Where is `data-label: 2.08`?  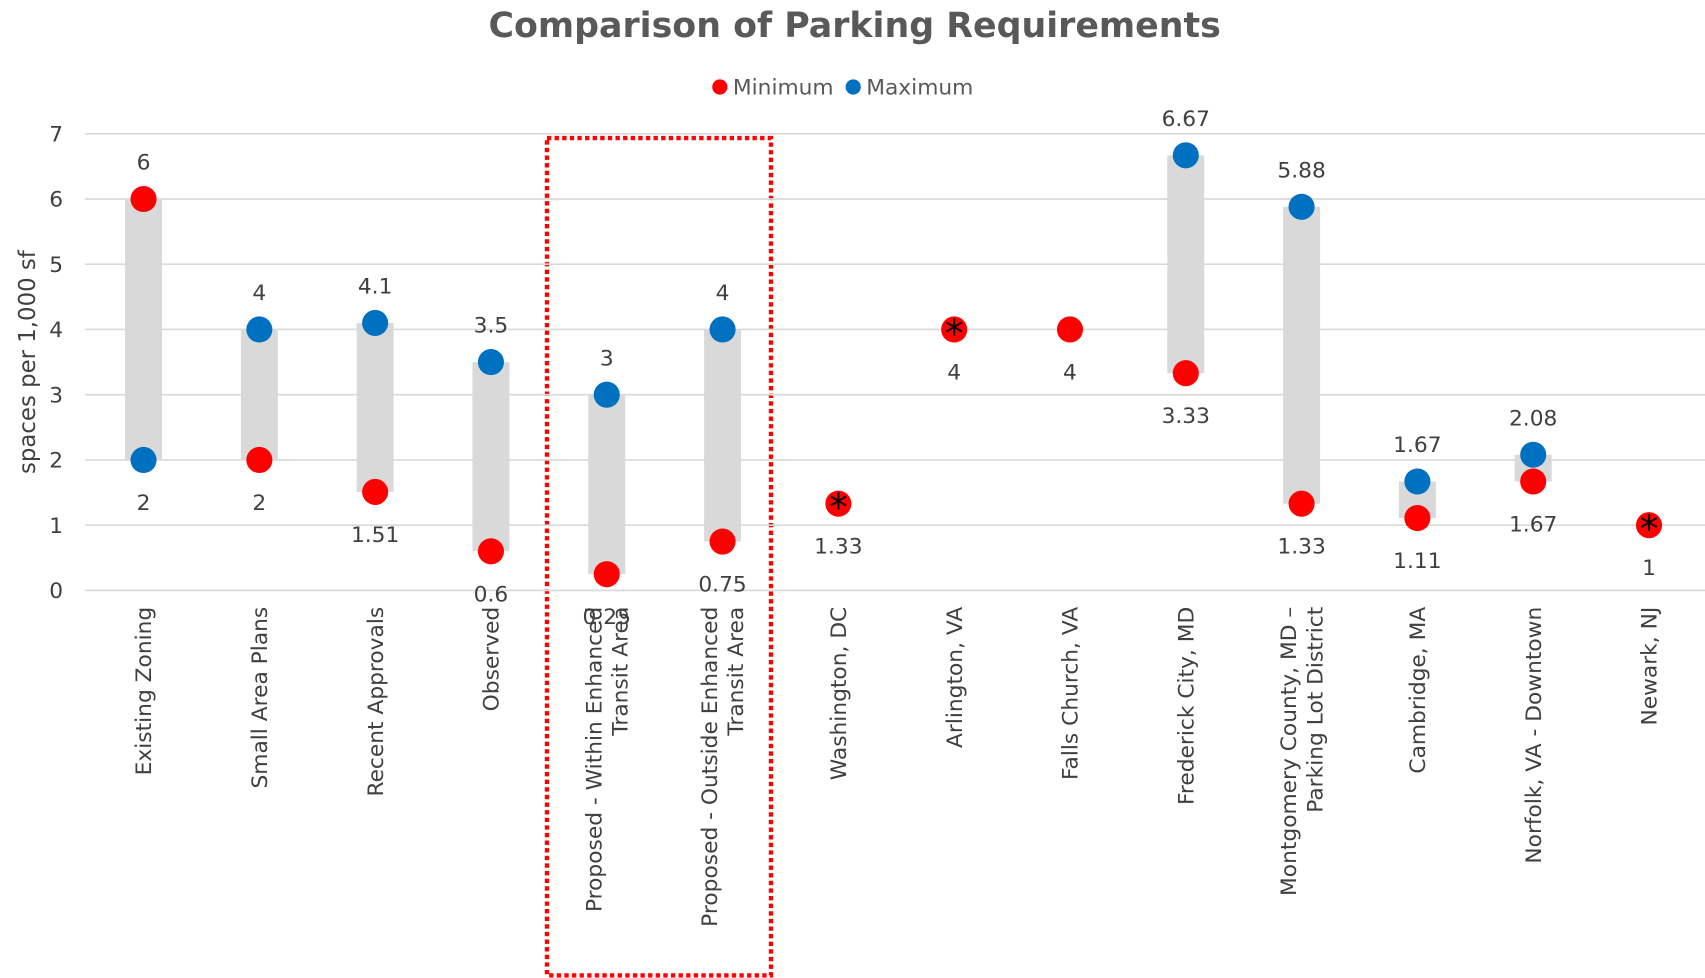
data-label: 2.08 is located at coordinates (1533, 418).